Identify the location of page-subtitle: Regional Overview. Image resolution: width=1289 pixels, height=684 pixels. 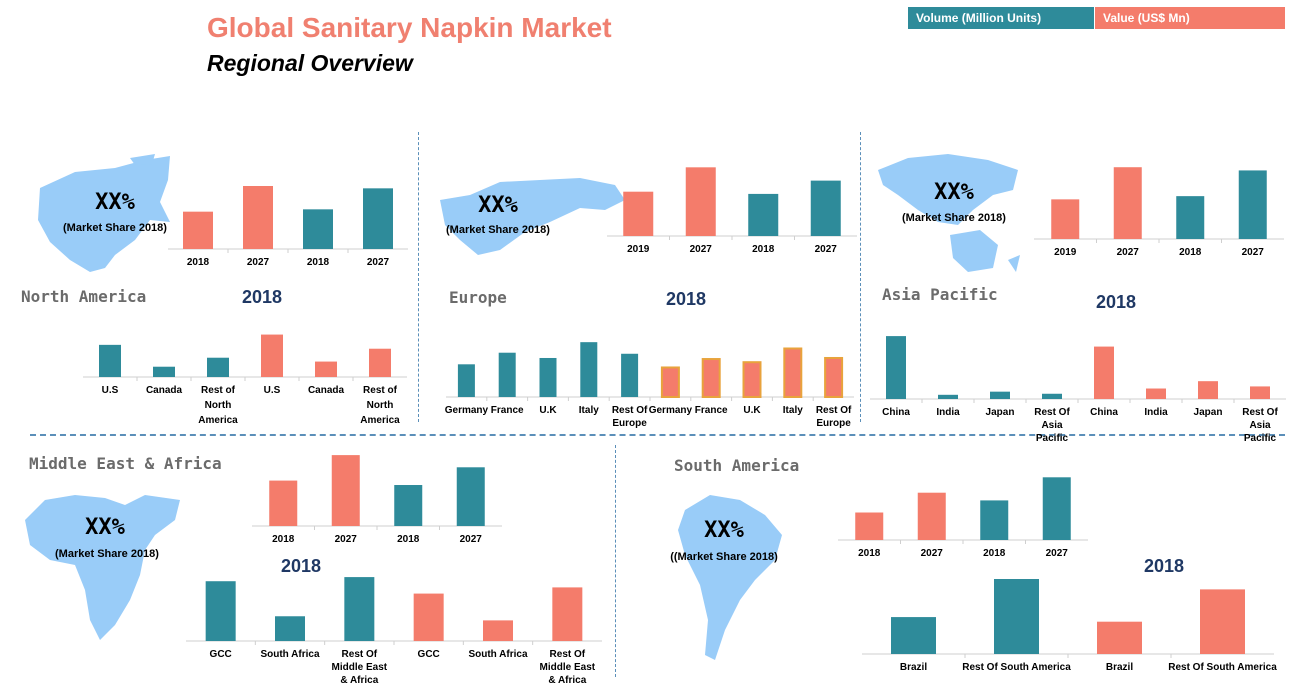
(310, 63).